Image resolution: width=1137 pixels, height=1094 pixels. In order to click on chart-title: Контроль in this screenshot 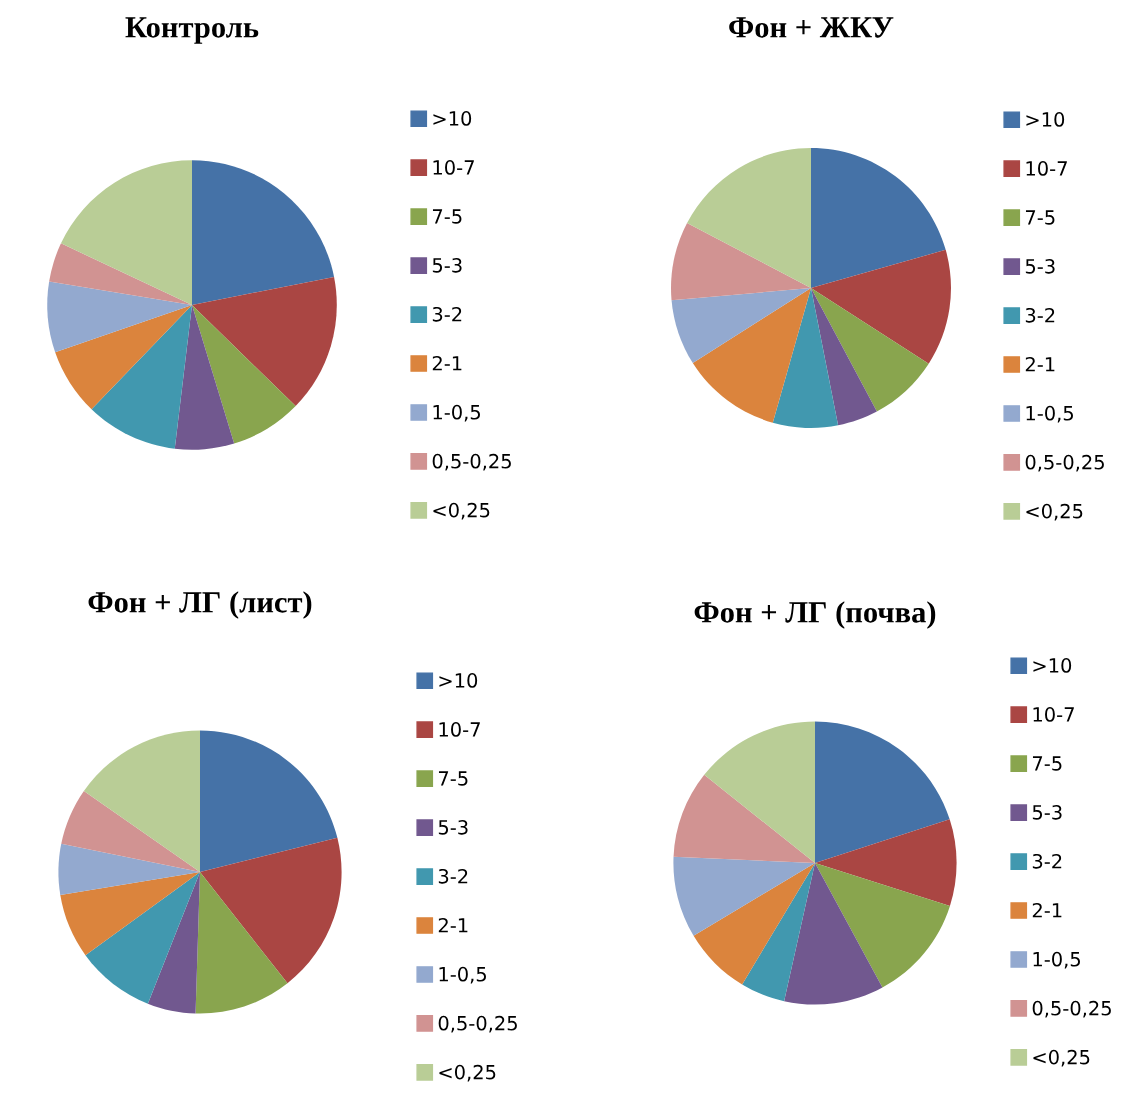, I will do `click(192, 30)`.